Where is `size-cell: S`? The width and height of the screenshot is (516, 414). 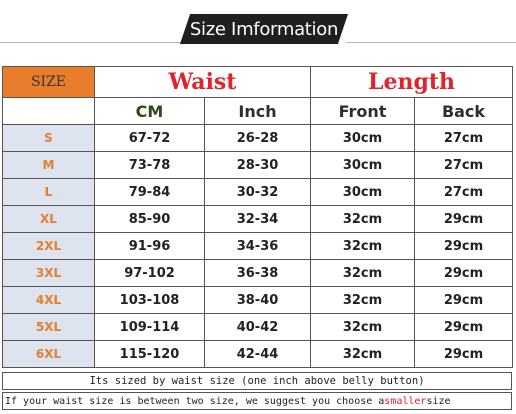
size-cell: S is located at coordinates (48, 138).